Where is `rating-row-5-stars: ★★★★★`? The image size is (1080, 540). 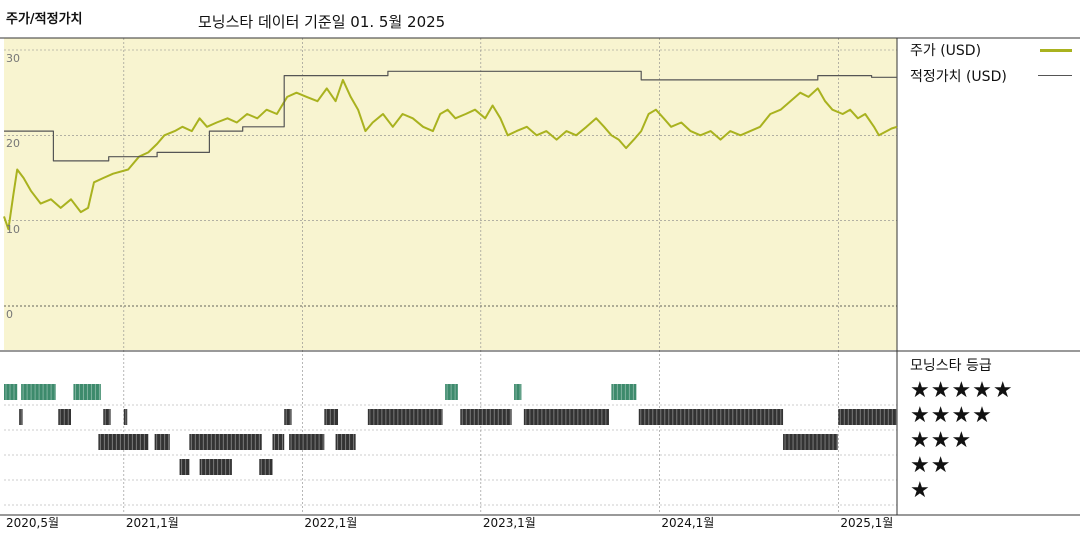
rating-row-5-stars: ★★★★★ is located at coordinates (962, 390).